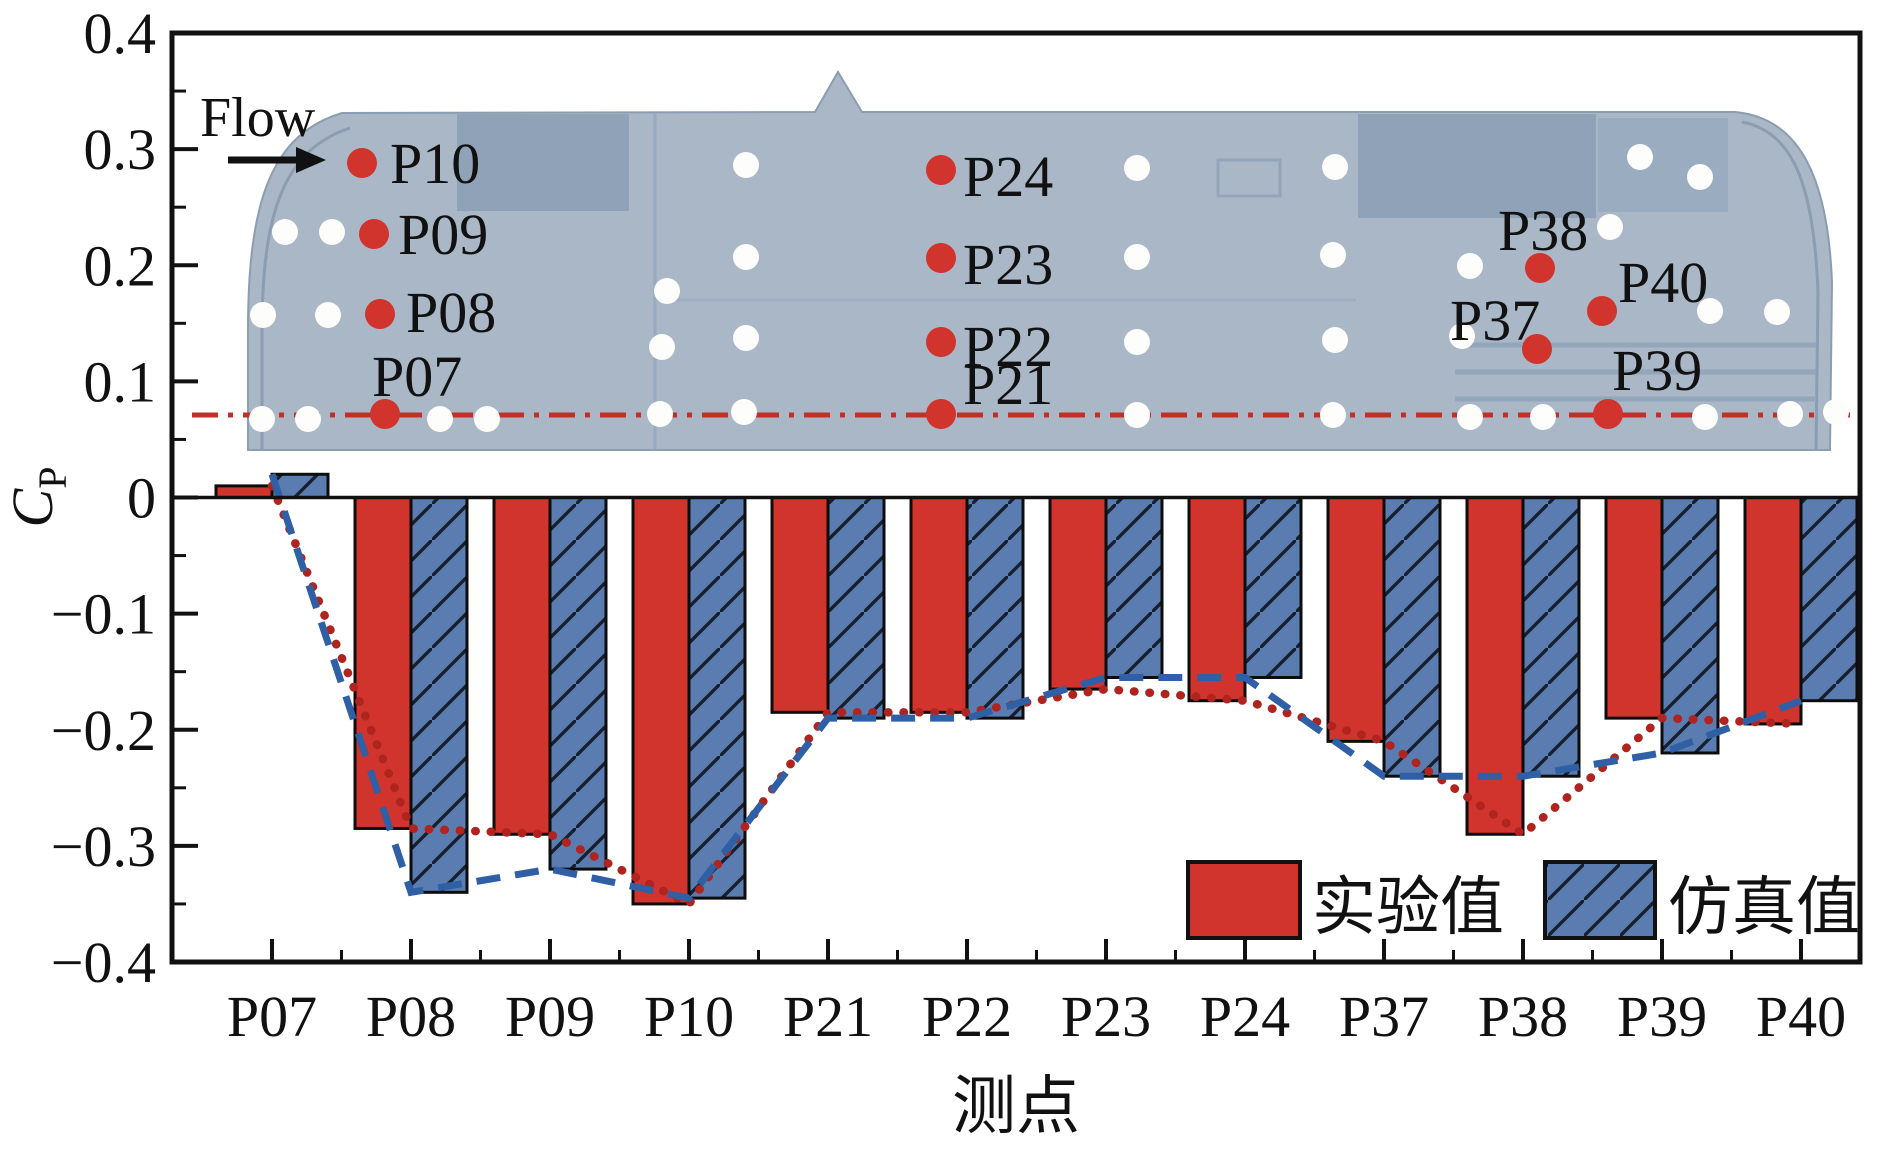 This screenshot has width=1890, height=1161. I want to click on measurement-point-P21-label: P21, so click(1008, 384).